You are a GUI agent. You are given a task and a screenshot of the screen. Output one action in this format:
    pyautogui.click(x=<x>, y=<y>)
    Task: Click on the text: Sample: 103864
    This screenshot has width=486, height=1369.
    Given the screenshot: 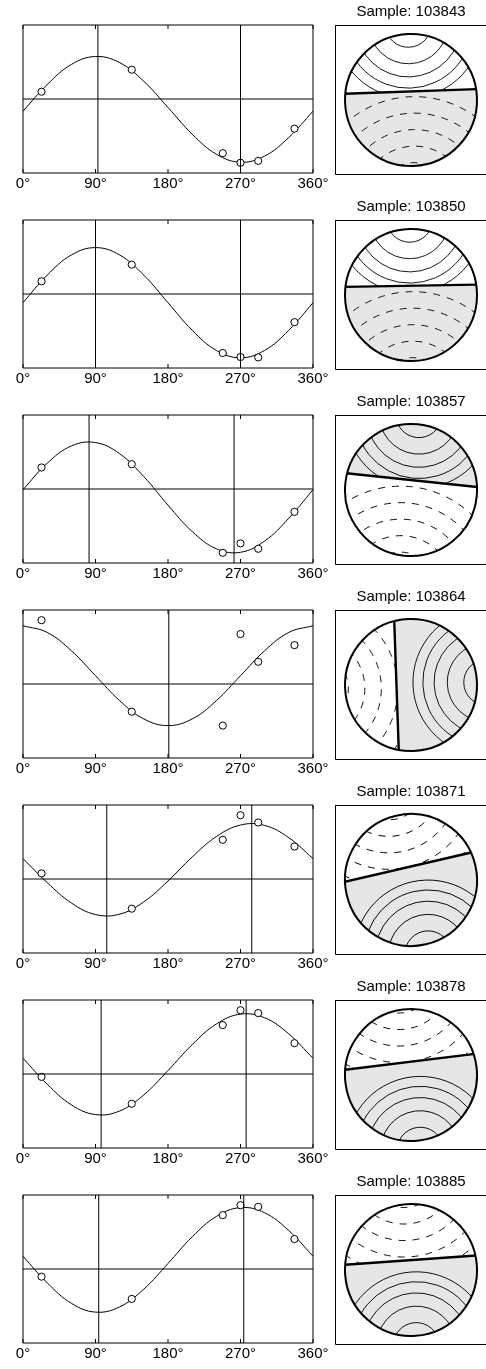 What is the action you would take?
    pyautogui.click(x=411, y=596)
    